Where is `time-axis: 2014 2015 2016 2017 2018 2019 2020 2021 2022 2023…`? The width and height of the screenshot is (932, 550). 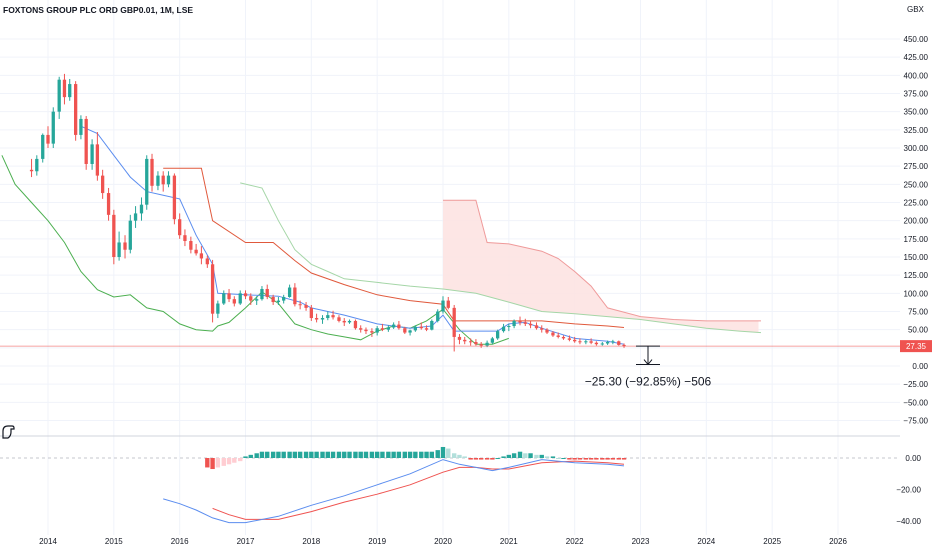
time-axis: 2014 2015 2016 2017 2018 2019 2020 2021 2022 2023… is located at coordinates (443, 541).